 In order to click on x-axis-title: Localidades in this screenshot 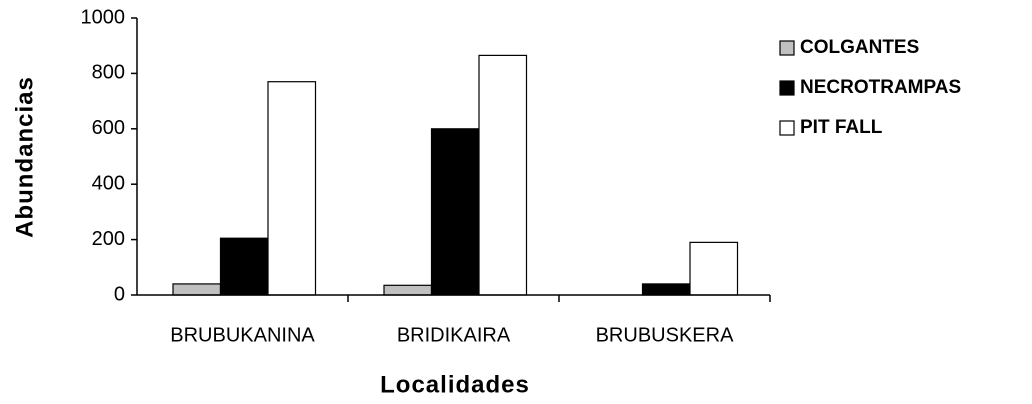, I will do `click(455, 384)`.